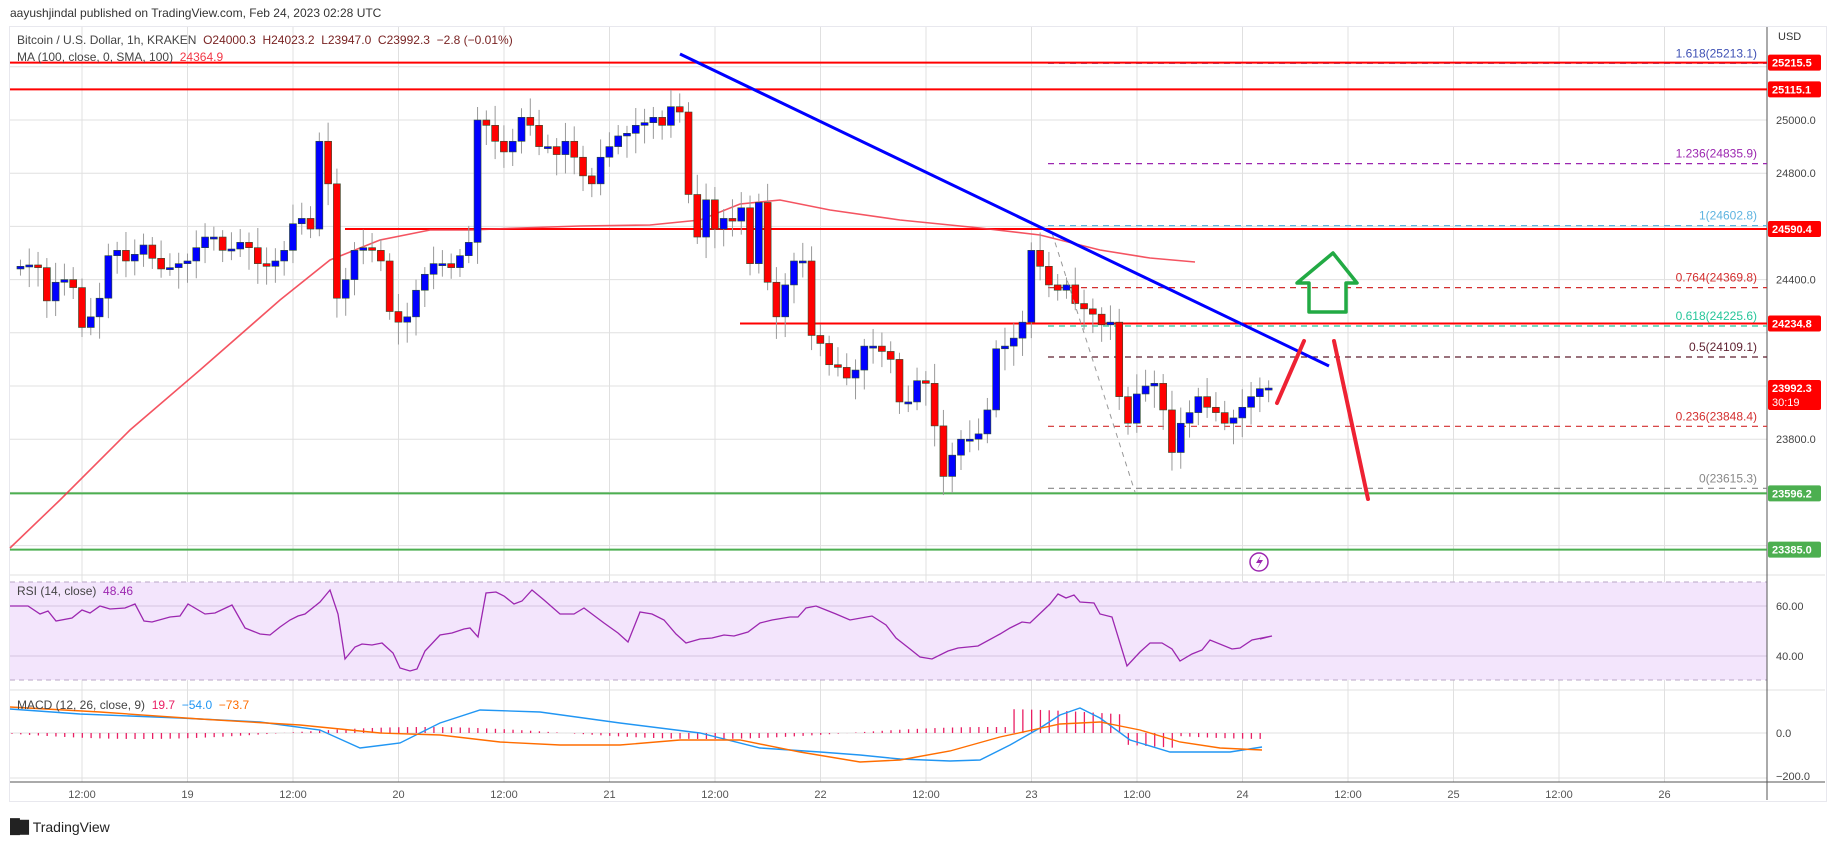 The image size is (1834, 845). Describe the element at coordinates (120, 57) in the screenshot. I see `ma-legend: MA (100, close, 0, SMA, 100) 24364.9` at that location.